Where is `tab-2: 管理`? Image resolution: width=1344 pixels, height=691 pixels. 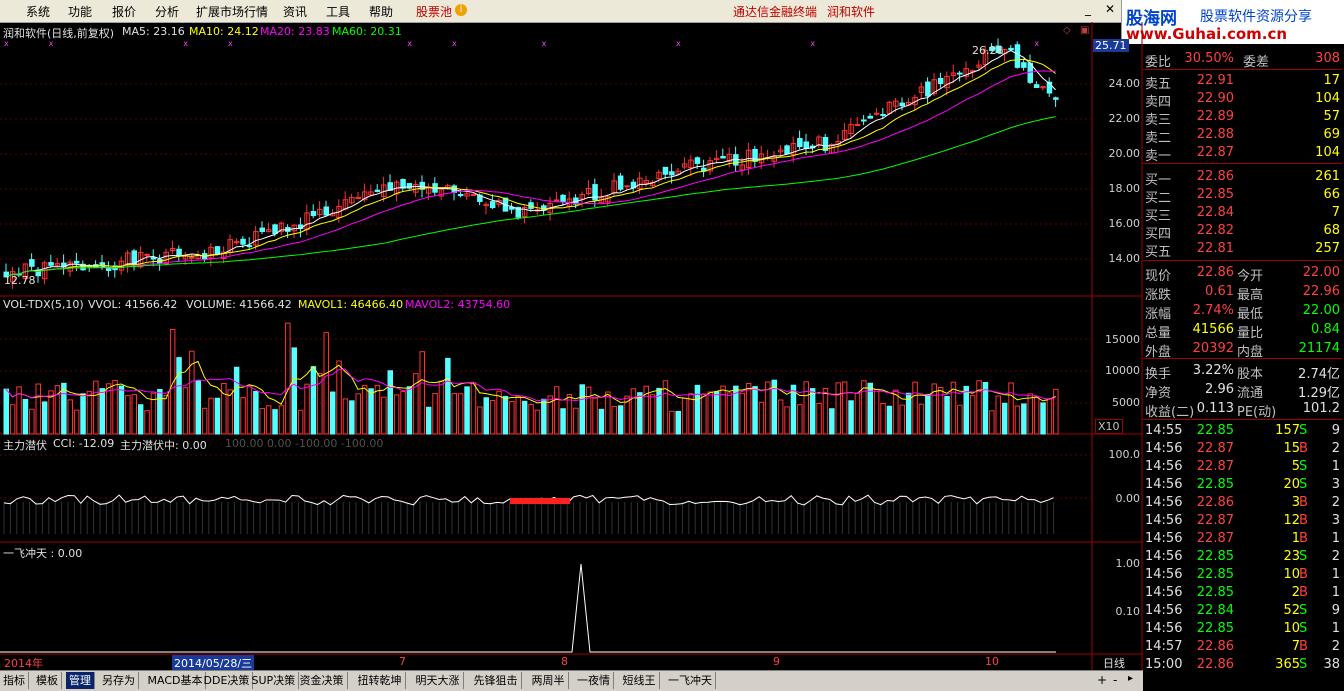
tab-2: 管理 is located at coordinates (80, 680).